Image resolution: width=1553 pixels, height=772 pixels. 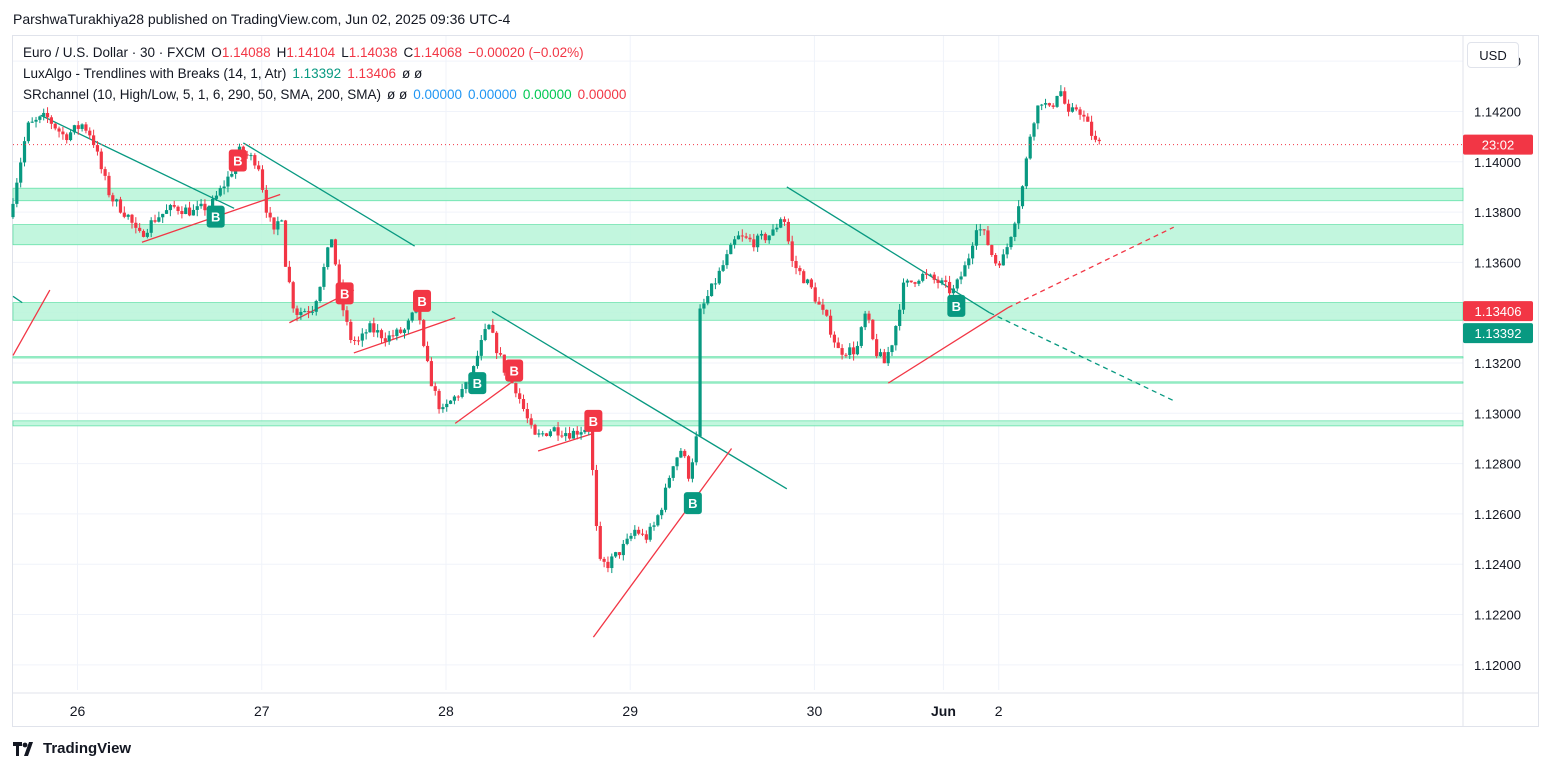 I want to click on indicator1-value2: 1.13406, so click(x=371, y=73).